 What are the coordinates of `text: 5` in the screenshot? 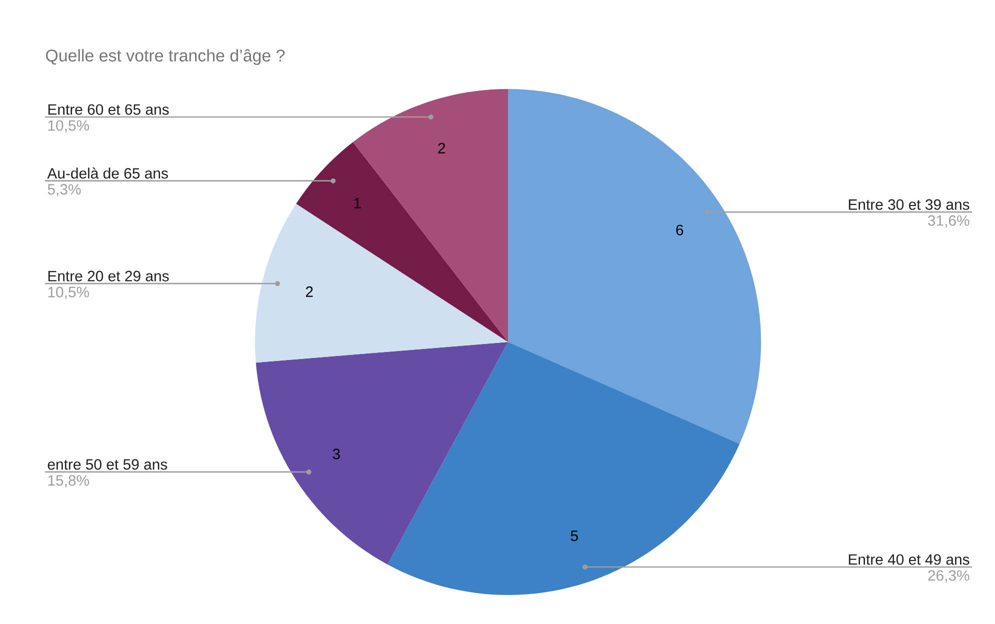 It's located at (574, 536).